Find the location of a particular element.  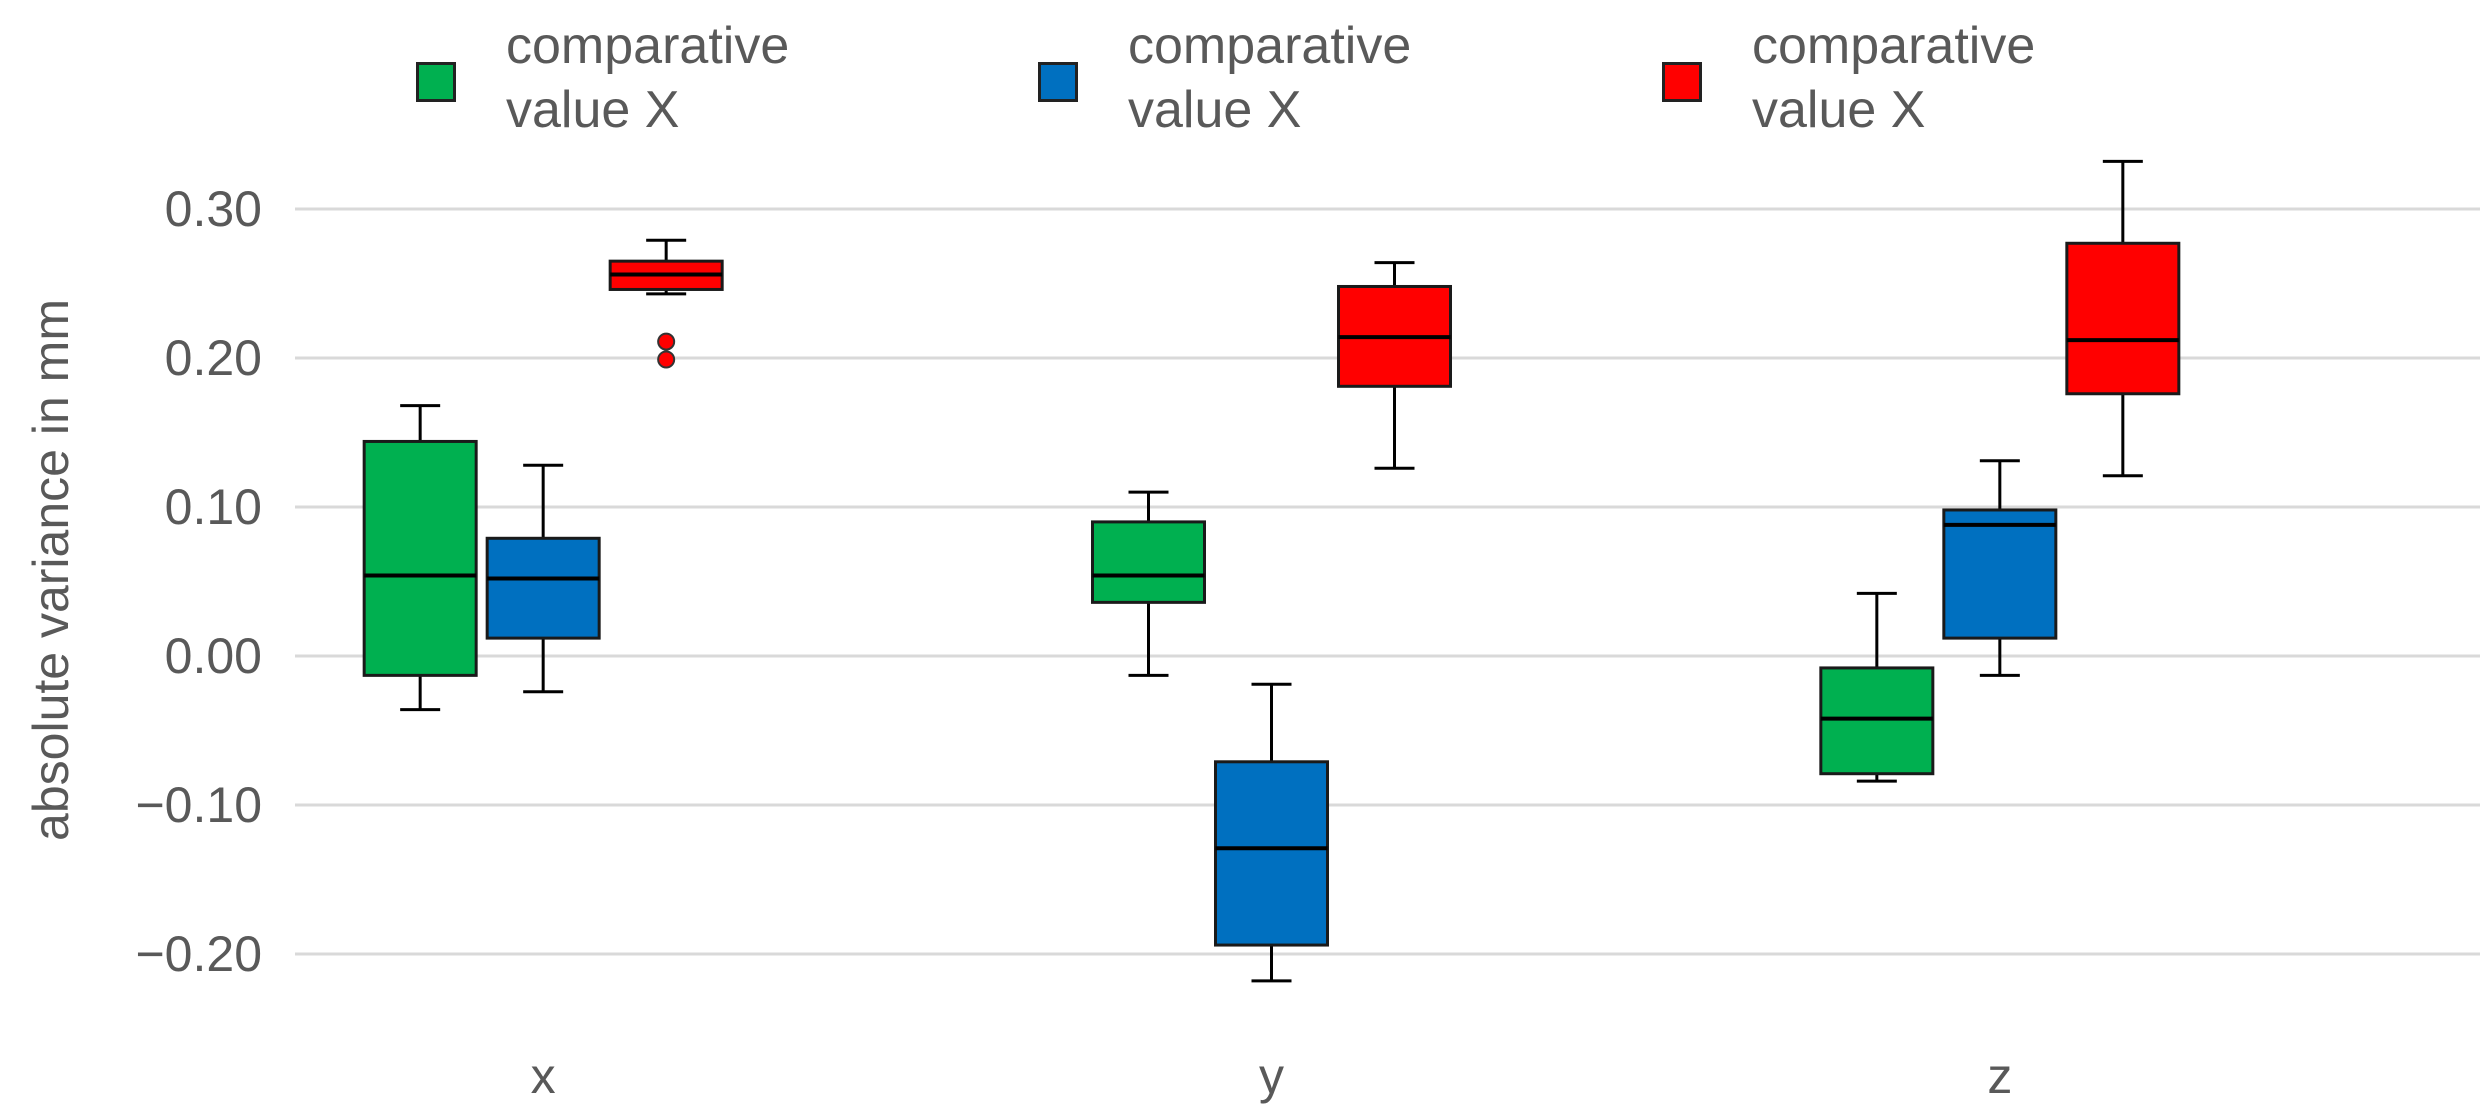

legend-swatch-blue is located at coordinates (1058, 82).